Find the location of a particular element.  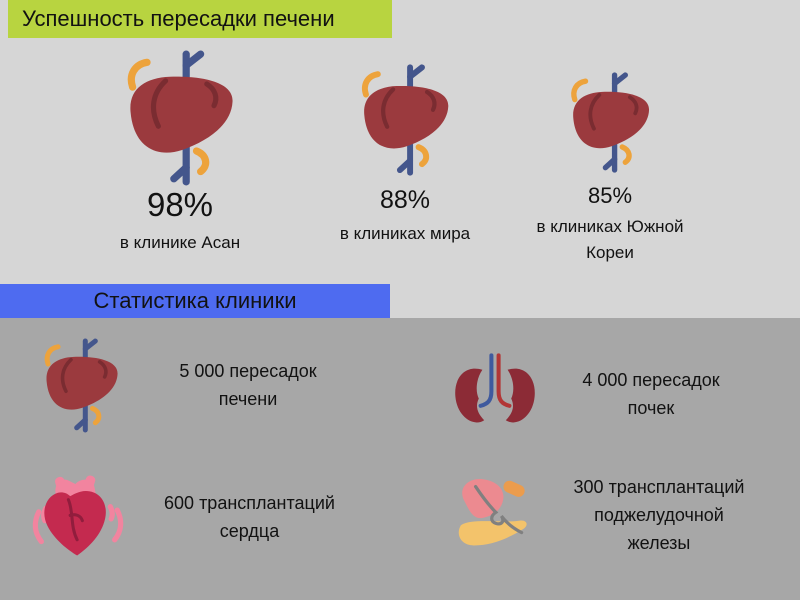

clinic-stat-pancreas: 300 трансплантаций поджелудочной железы is located at coordinates (601, 516).